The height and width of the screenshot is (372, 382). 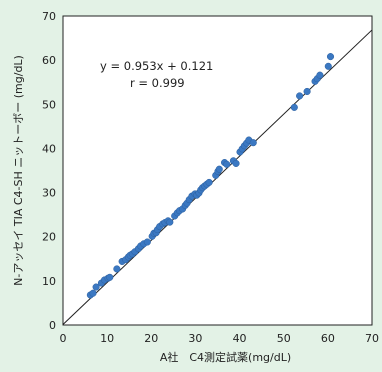 I want to click on y-tick-label: 60, so click(x=49, y=60).